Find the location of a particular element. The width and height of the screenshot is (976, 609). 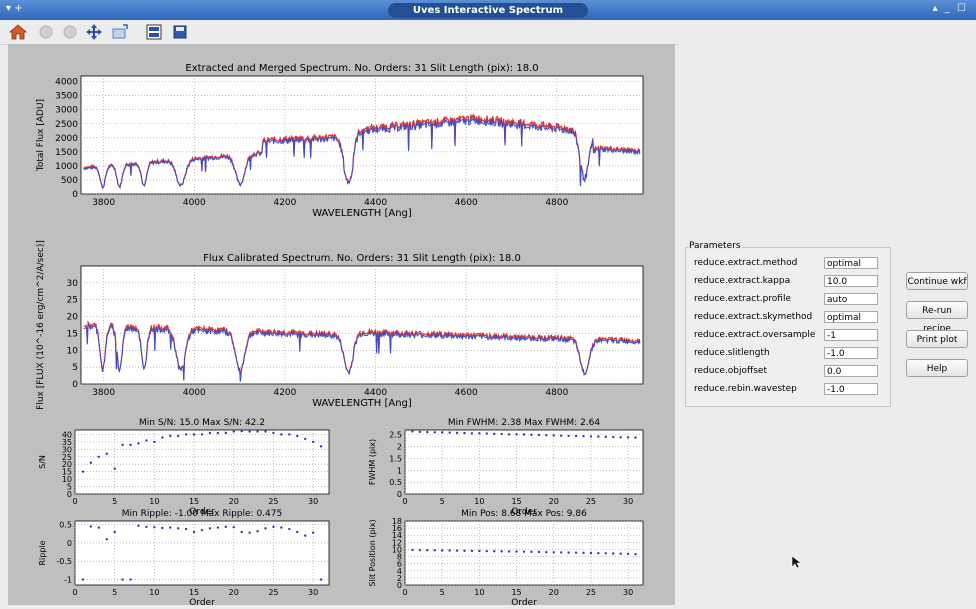

toolbar is located at coordinates (488, 32).